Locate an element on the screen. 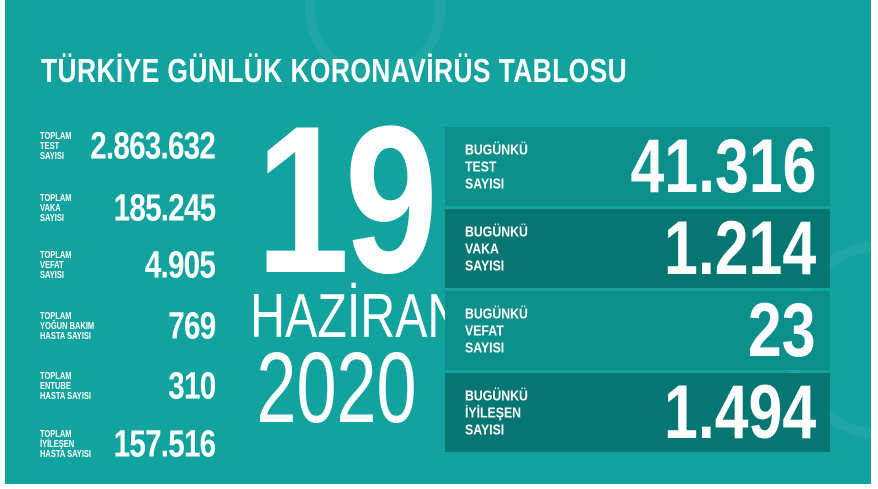  total-intubated: TOPLAM ENTUBE HASTA SAYISI 310 is located at coordinates (128, 387).